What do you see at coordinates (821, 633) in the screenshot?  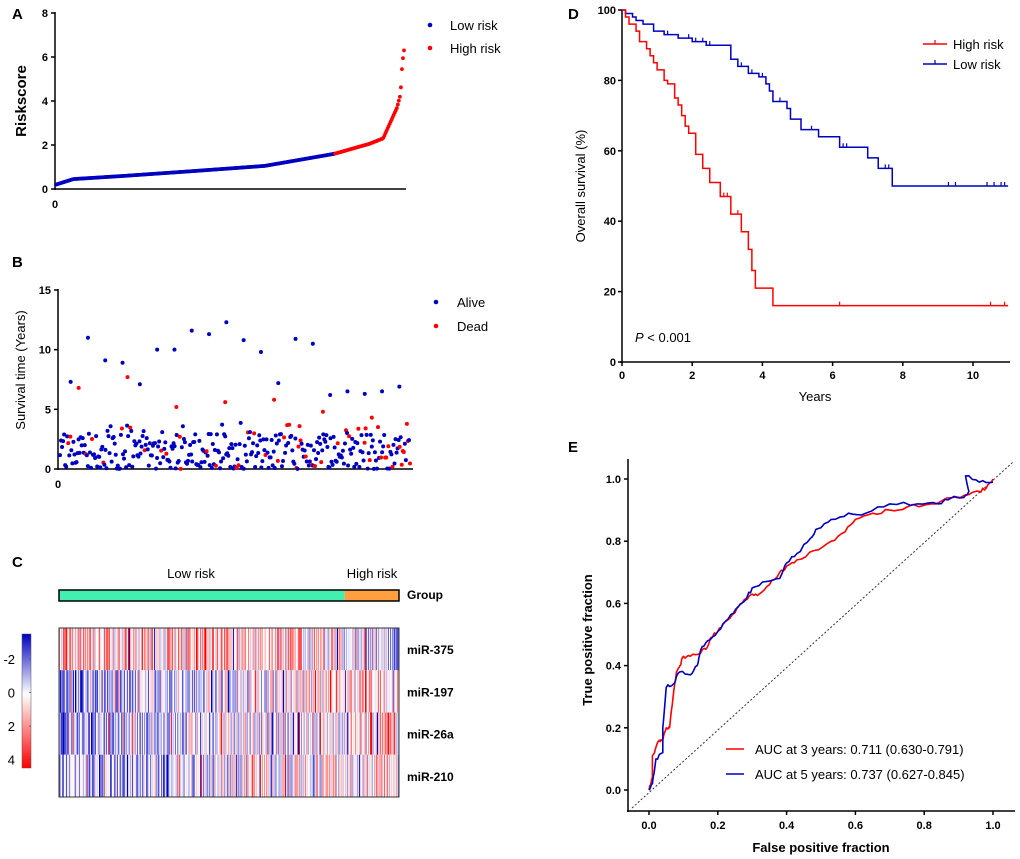 I see `roc-curve-5-years` at bounding box center [821, 633].